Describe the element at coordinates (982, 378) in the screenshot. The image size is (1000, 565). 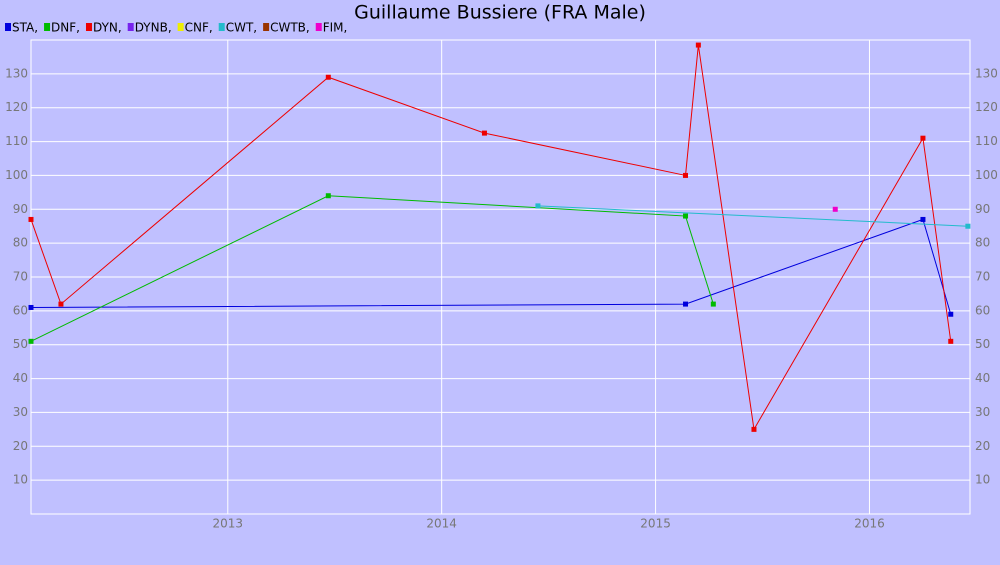
I see `y-tick-label-right: 40` at that location.